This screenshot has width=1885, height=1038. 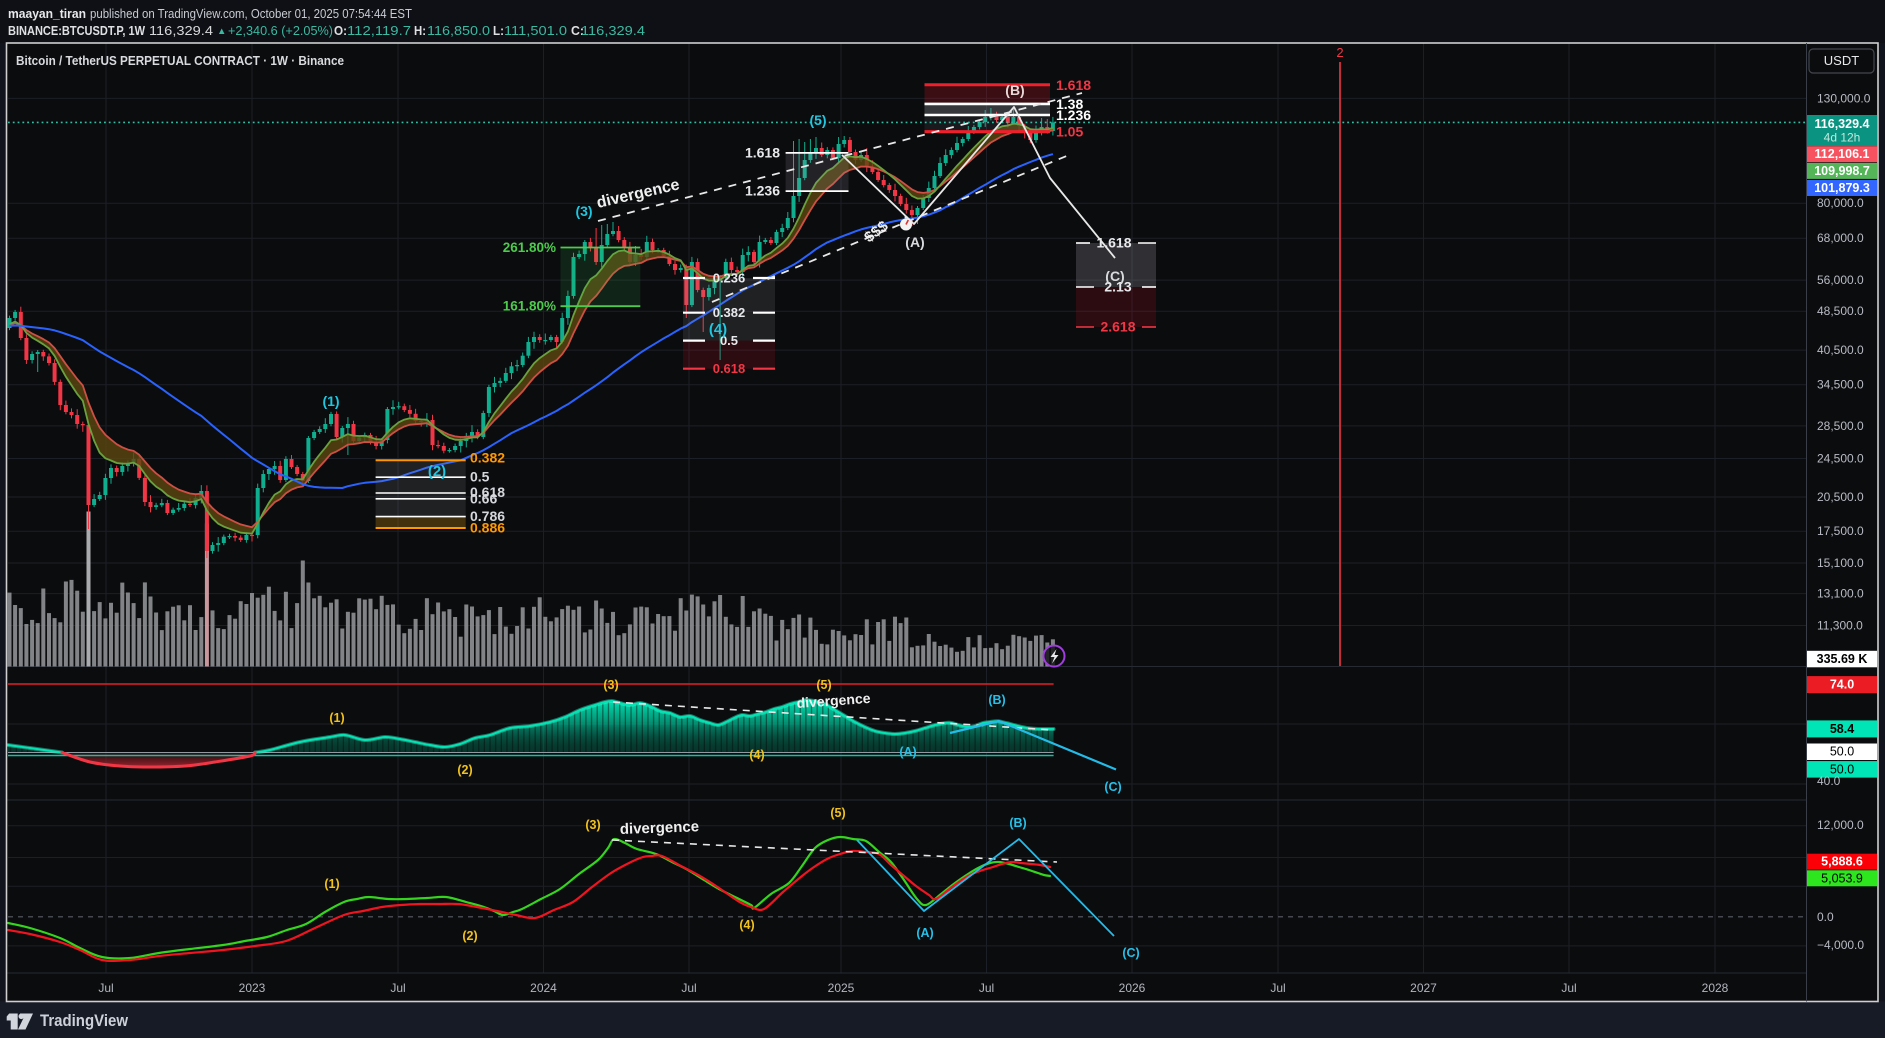 What do you see at coordinates (84, 1020) in the screenshot?
I see `svg-text: TradingView` at bounding box center [84, 1020].